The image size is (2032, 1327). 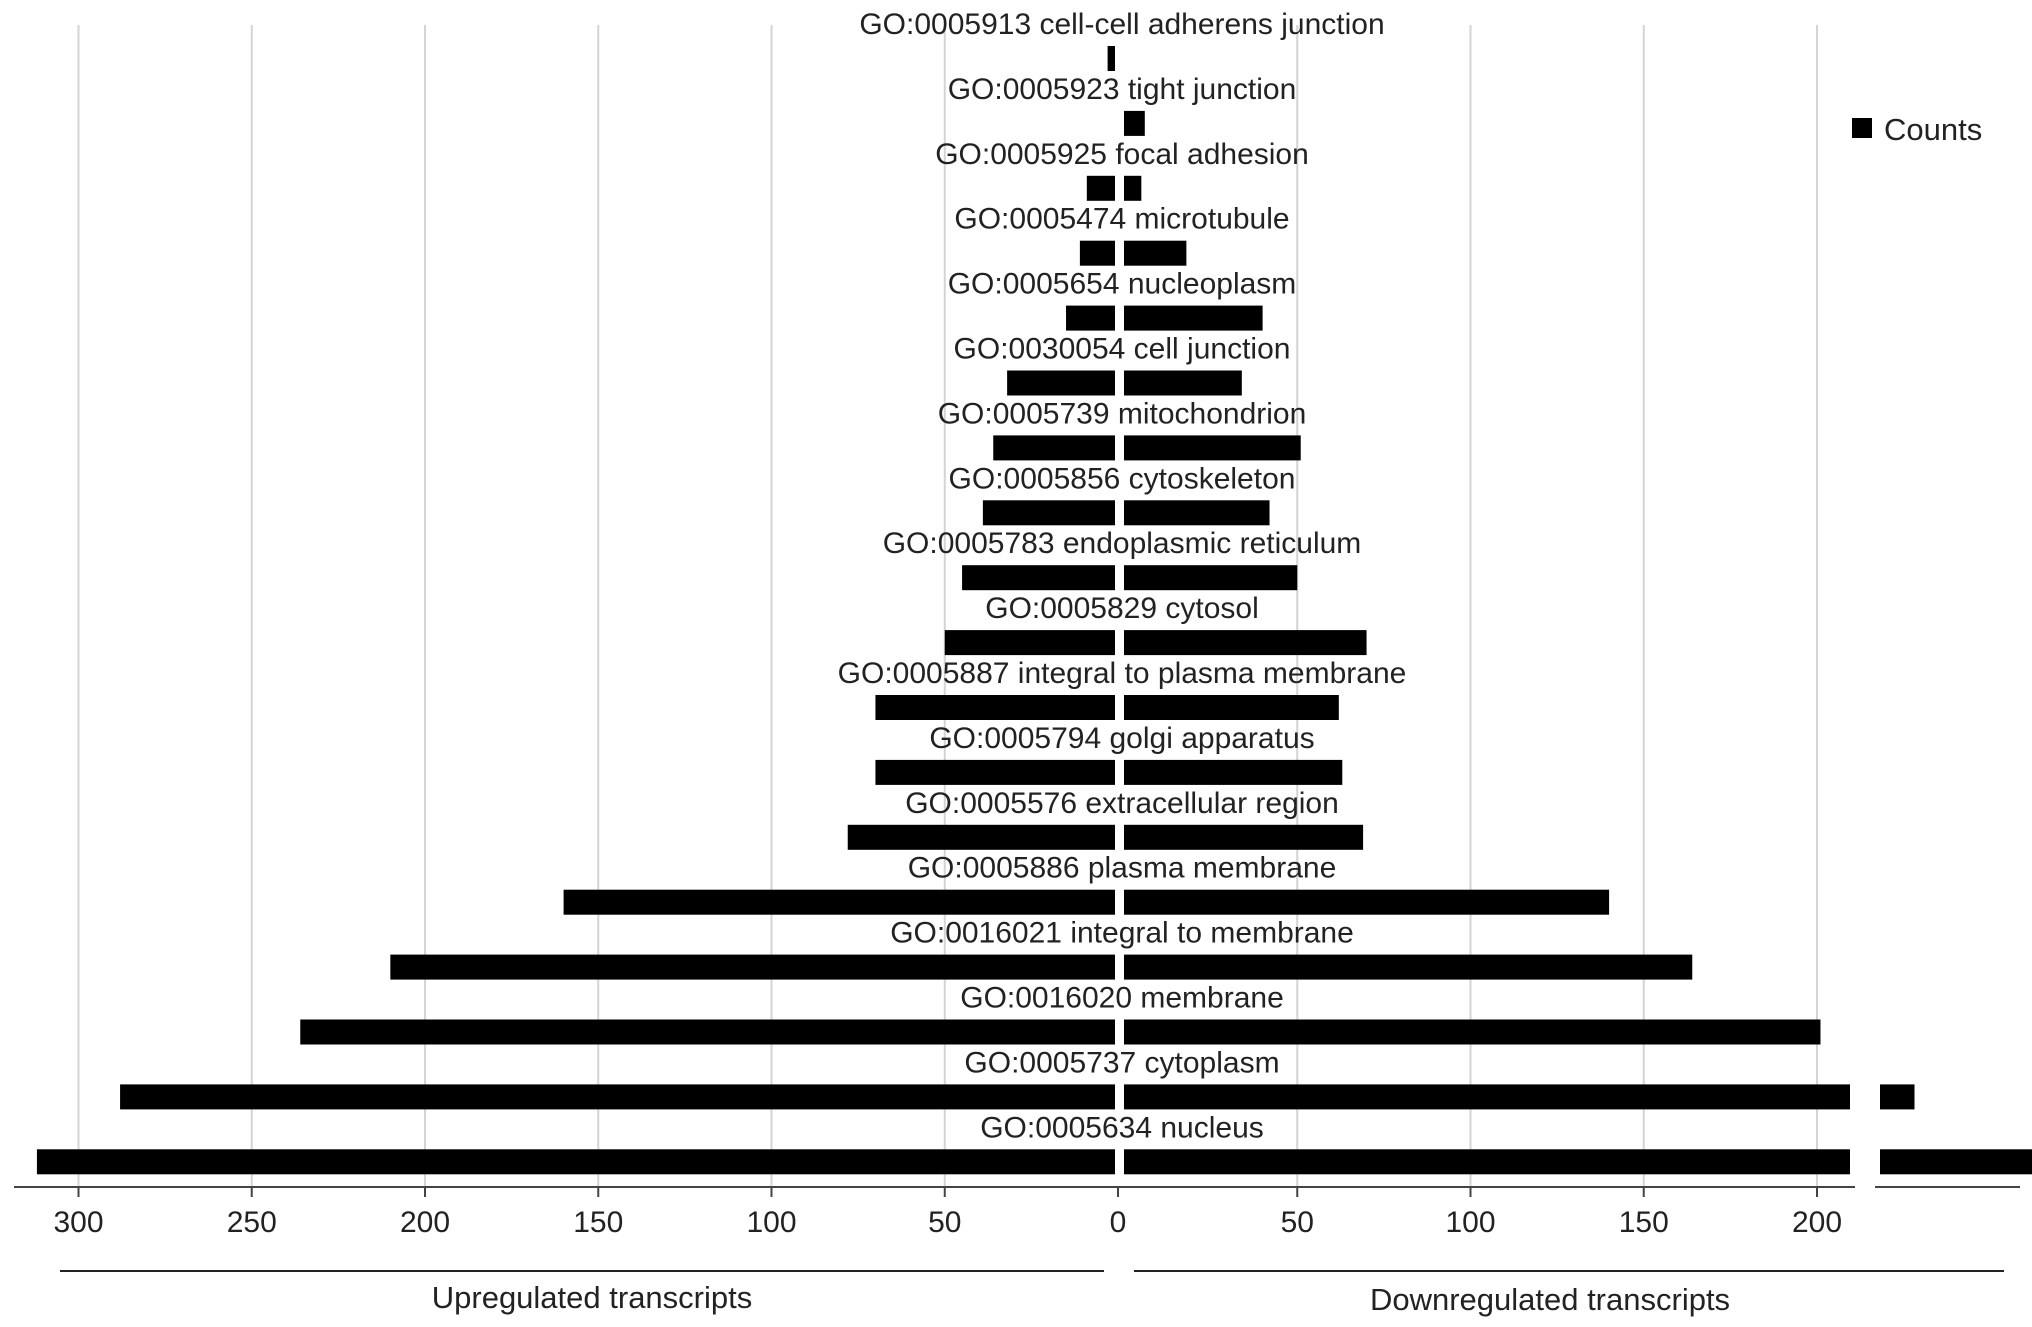 What do you see at coordinates (1122, 803) in the screenshot?
I see `category-label: GO:0005576 extracellular region` at bounding box center [1122, 803].